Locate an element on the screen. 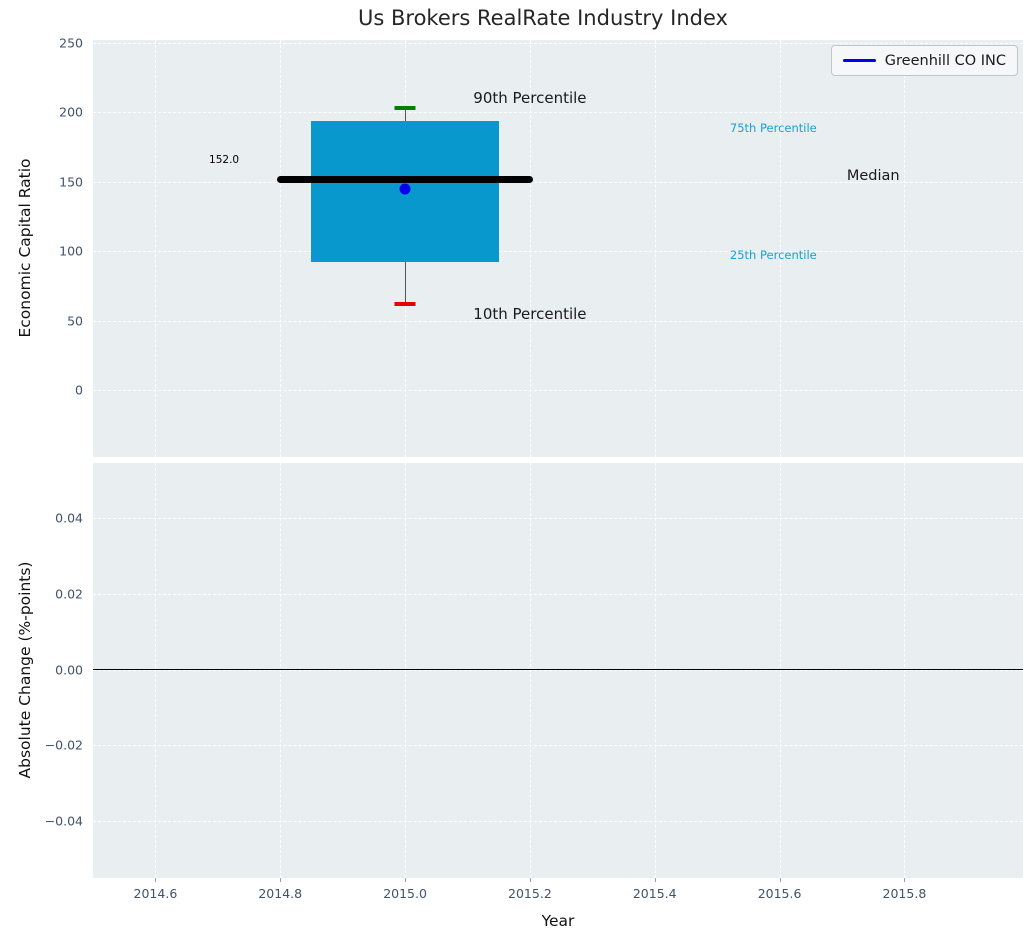 The height and width of the screenshot is (942, 1034). y-tick-label: 0.04 is located at coordinates (69, 518).